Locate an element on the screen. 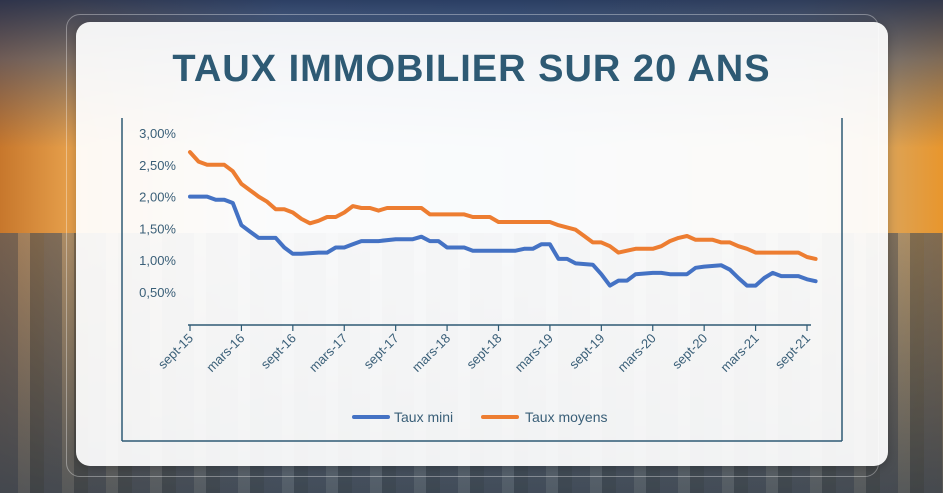 Image resolution: width=943 pixels, height=493 pixels. y-tick-label: 3,00% is located at coordinates (157, 133).